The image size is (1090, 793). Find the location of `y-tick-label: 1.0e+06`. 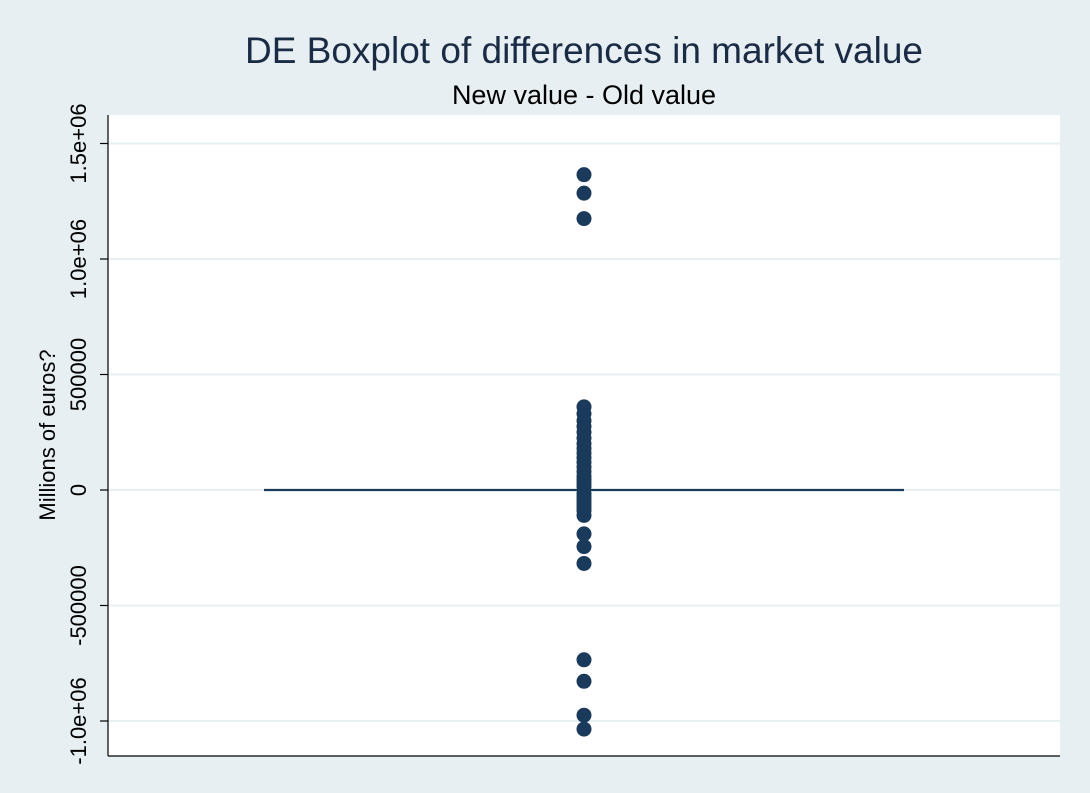

y-tick-label: 1.0e+06 is located at coordinates (78, 259).